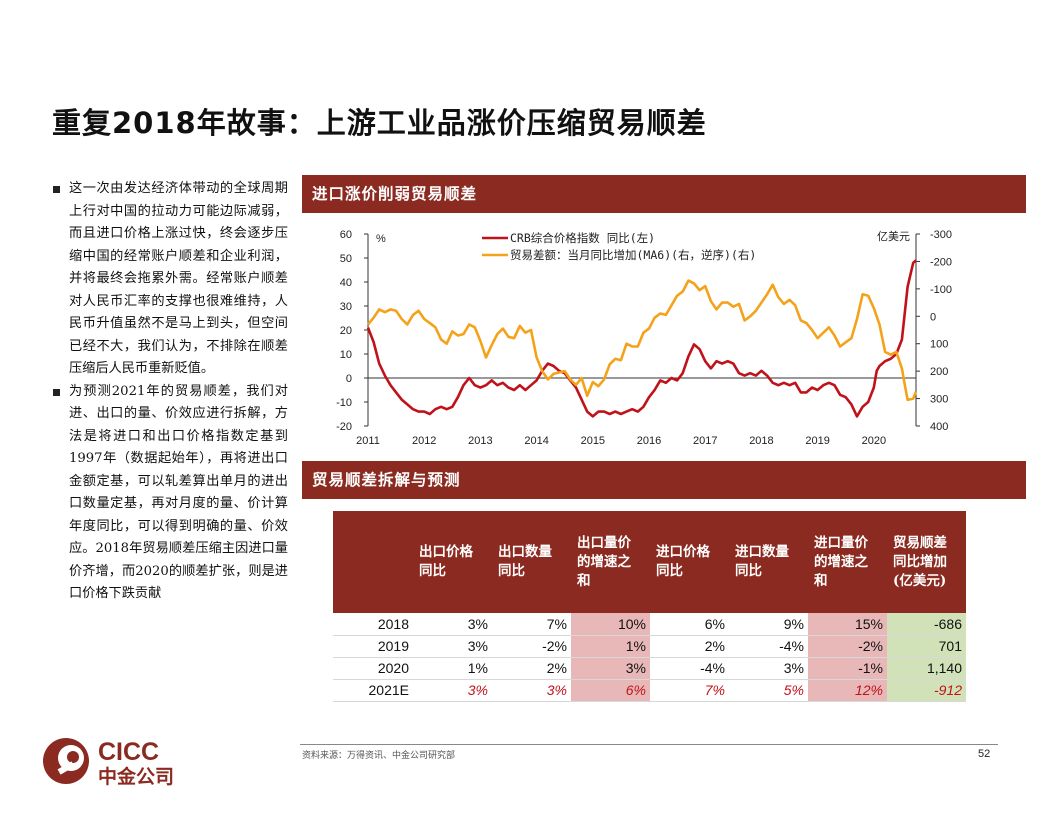 Image resolution: width=1056 pixels, height=816 pixels. Describe the element at coordinates (373, 624) in the screenshot. I see `table-cell: 2018` at that location.